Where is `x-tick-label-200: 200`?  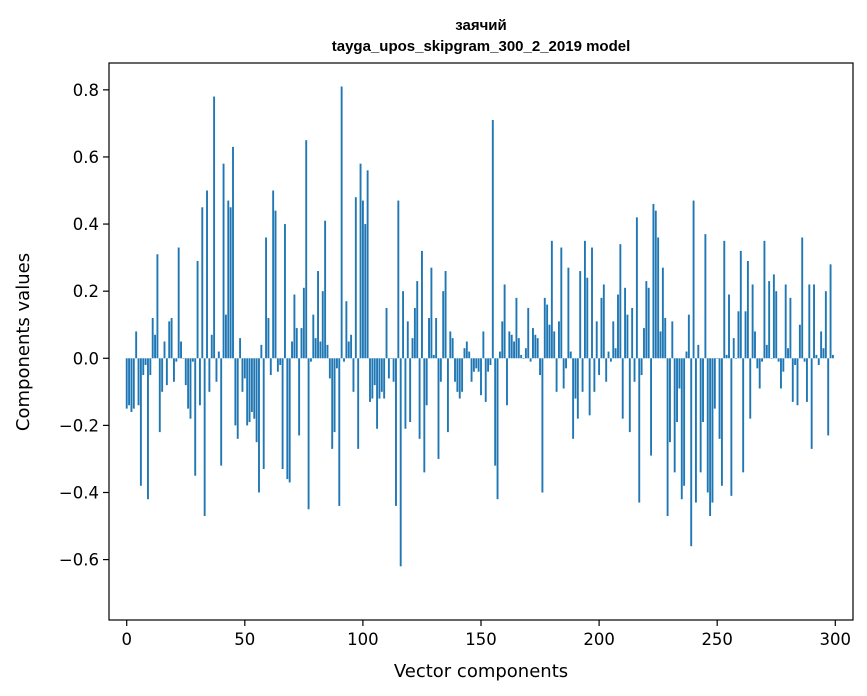 x-tick-label-200: 200 is located at coordinates (599, 639).